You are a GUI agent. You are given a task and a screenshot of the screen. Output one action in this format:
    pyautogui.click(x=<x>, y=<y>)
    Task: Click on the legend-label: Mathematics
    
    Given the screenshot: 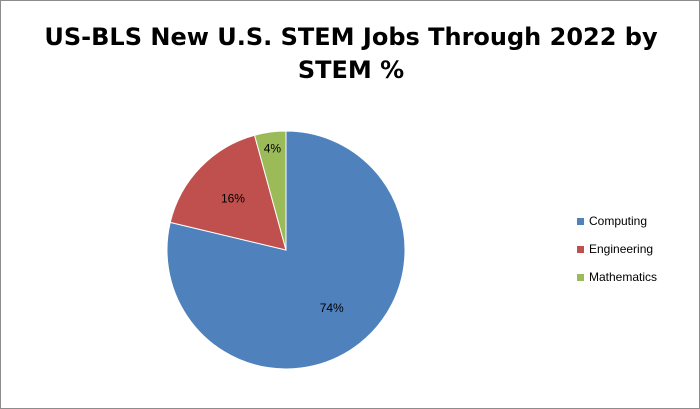 What is the action you would take?
    pyautogui.click(x=623, y=277)
    